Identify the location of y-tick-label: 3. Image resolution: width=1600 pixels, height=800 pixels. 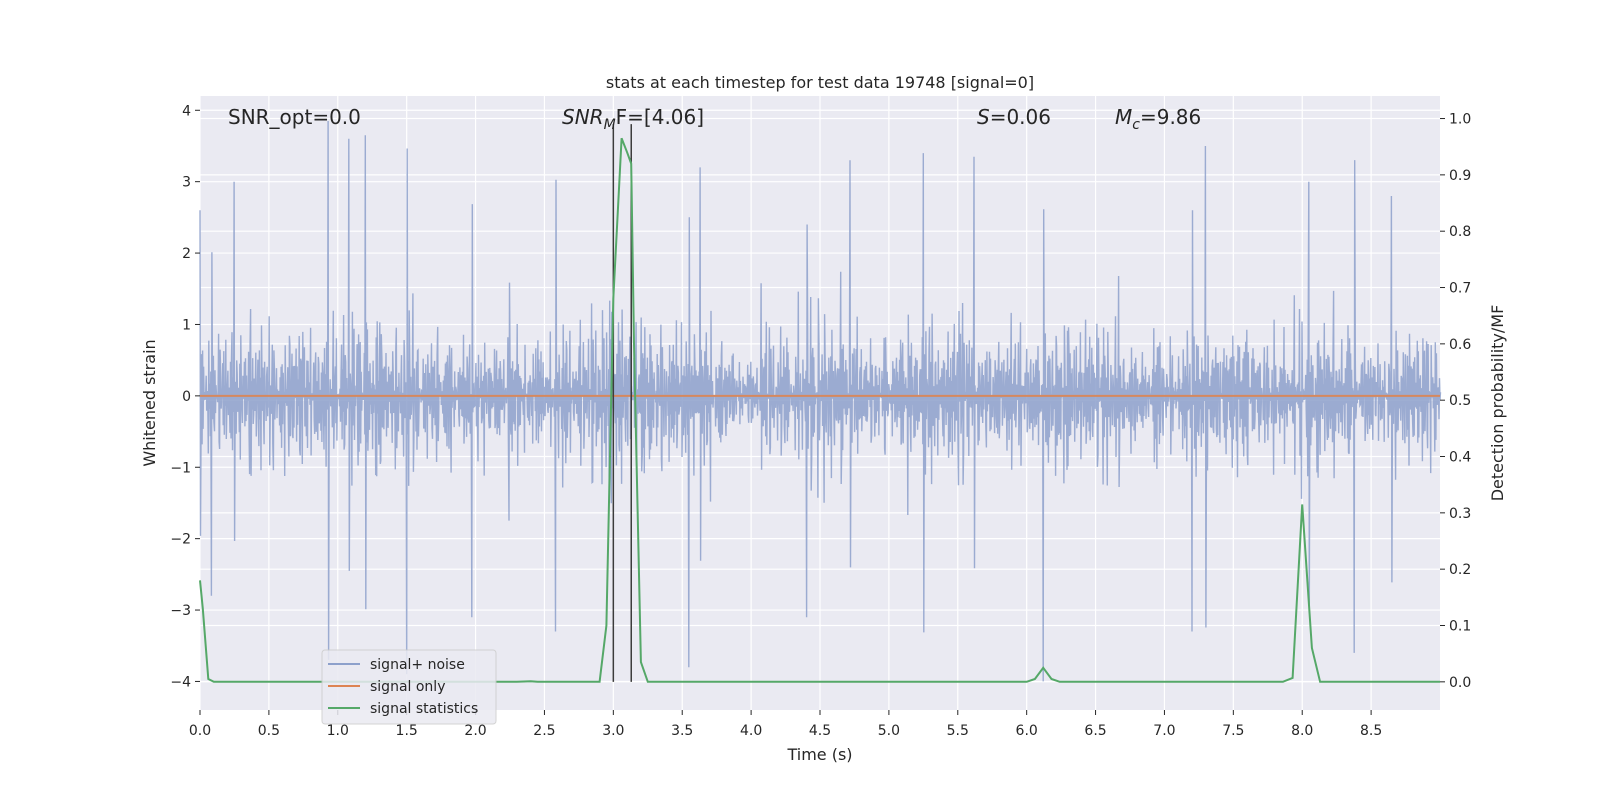
(186, 183).